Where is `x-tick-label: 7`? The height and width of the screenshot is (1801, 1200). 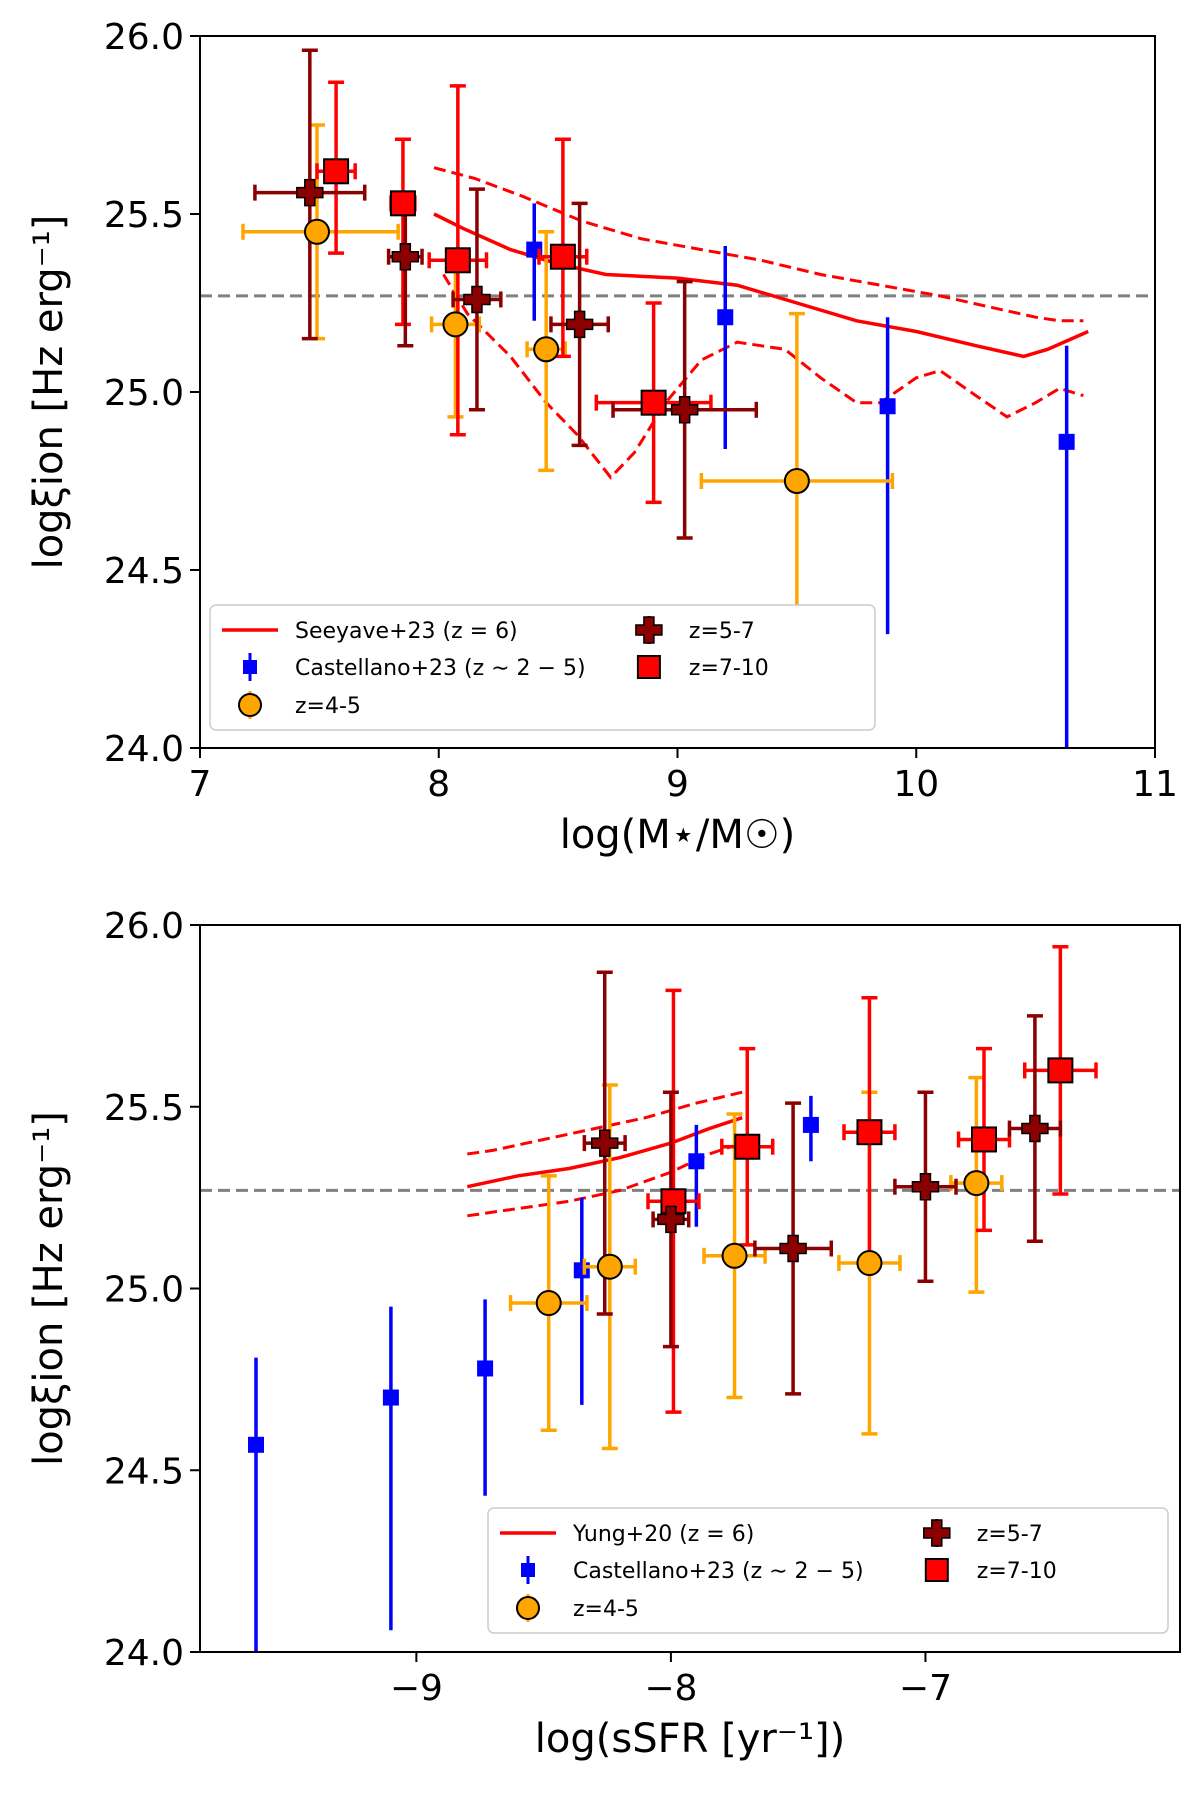
x-tick-label: 7 is located at coordinates (200, 784).